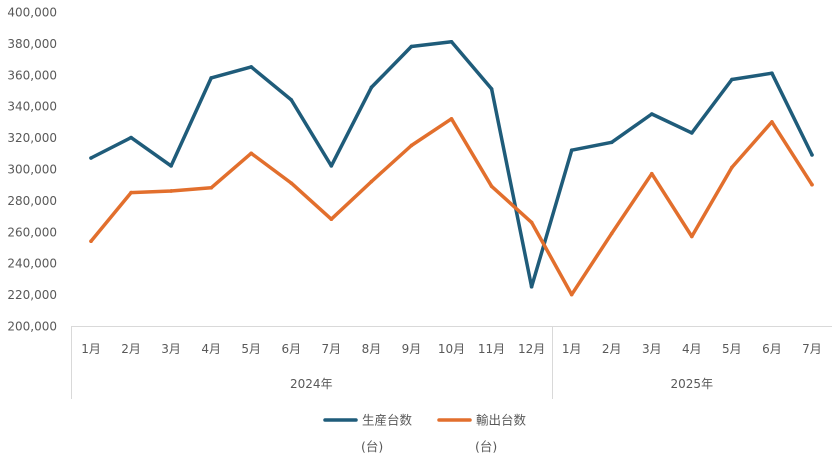 This screenshot has width=832, height=461. I want to click on y-tick-label: 300,000, so click(32, 170).